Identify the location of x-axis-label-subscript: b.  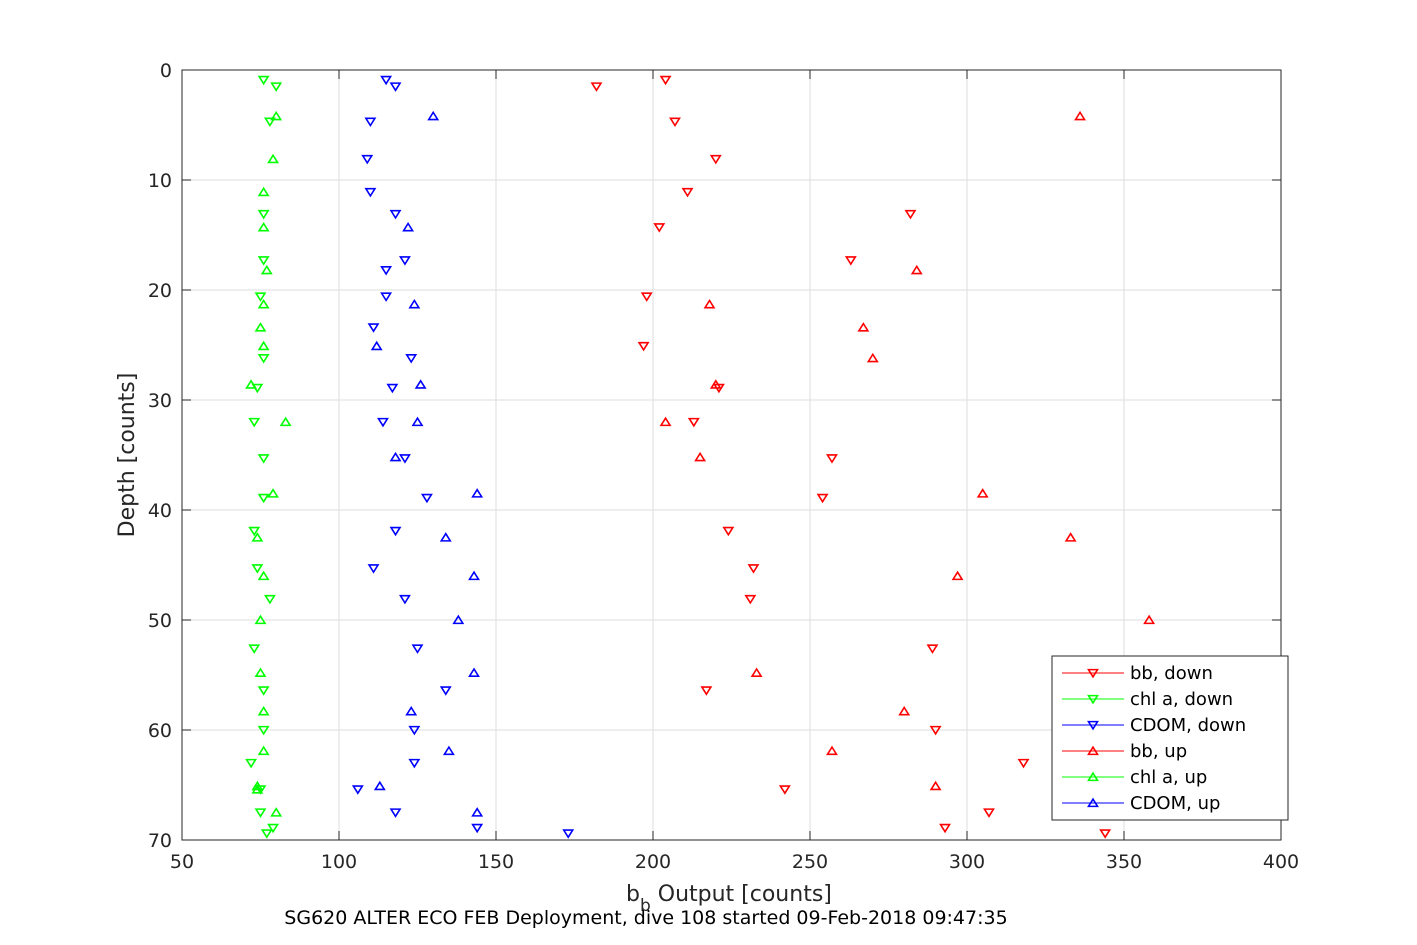
(645, 906).